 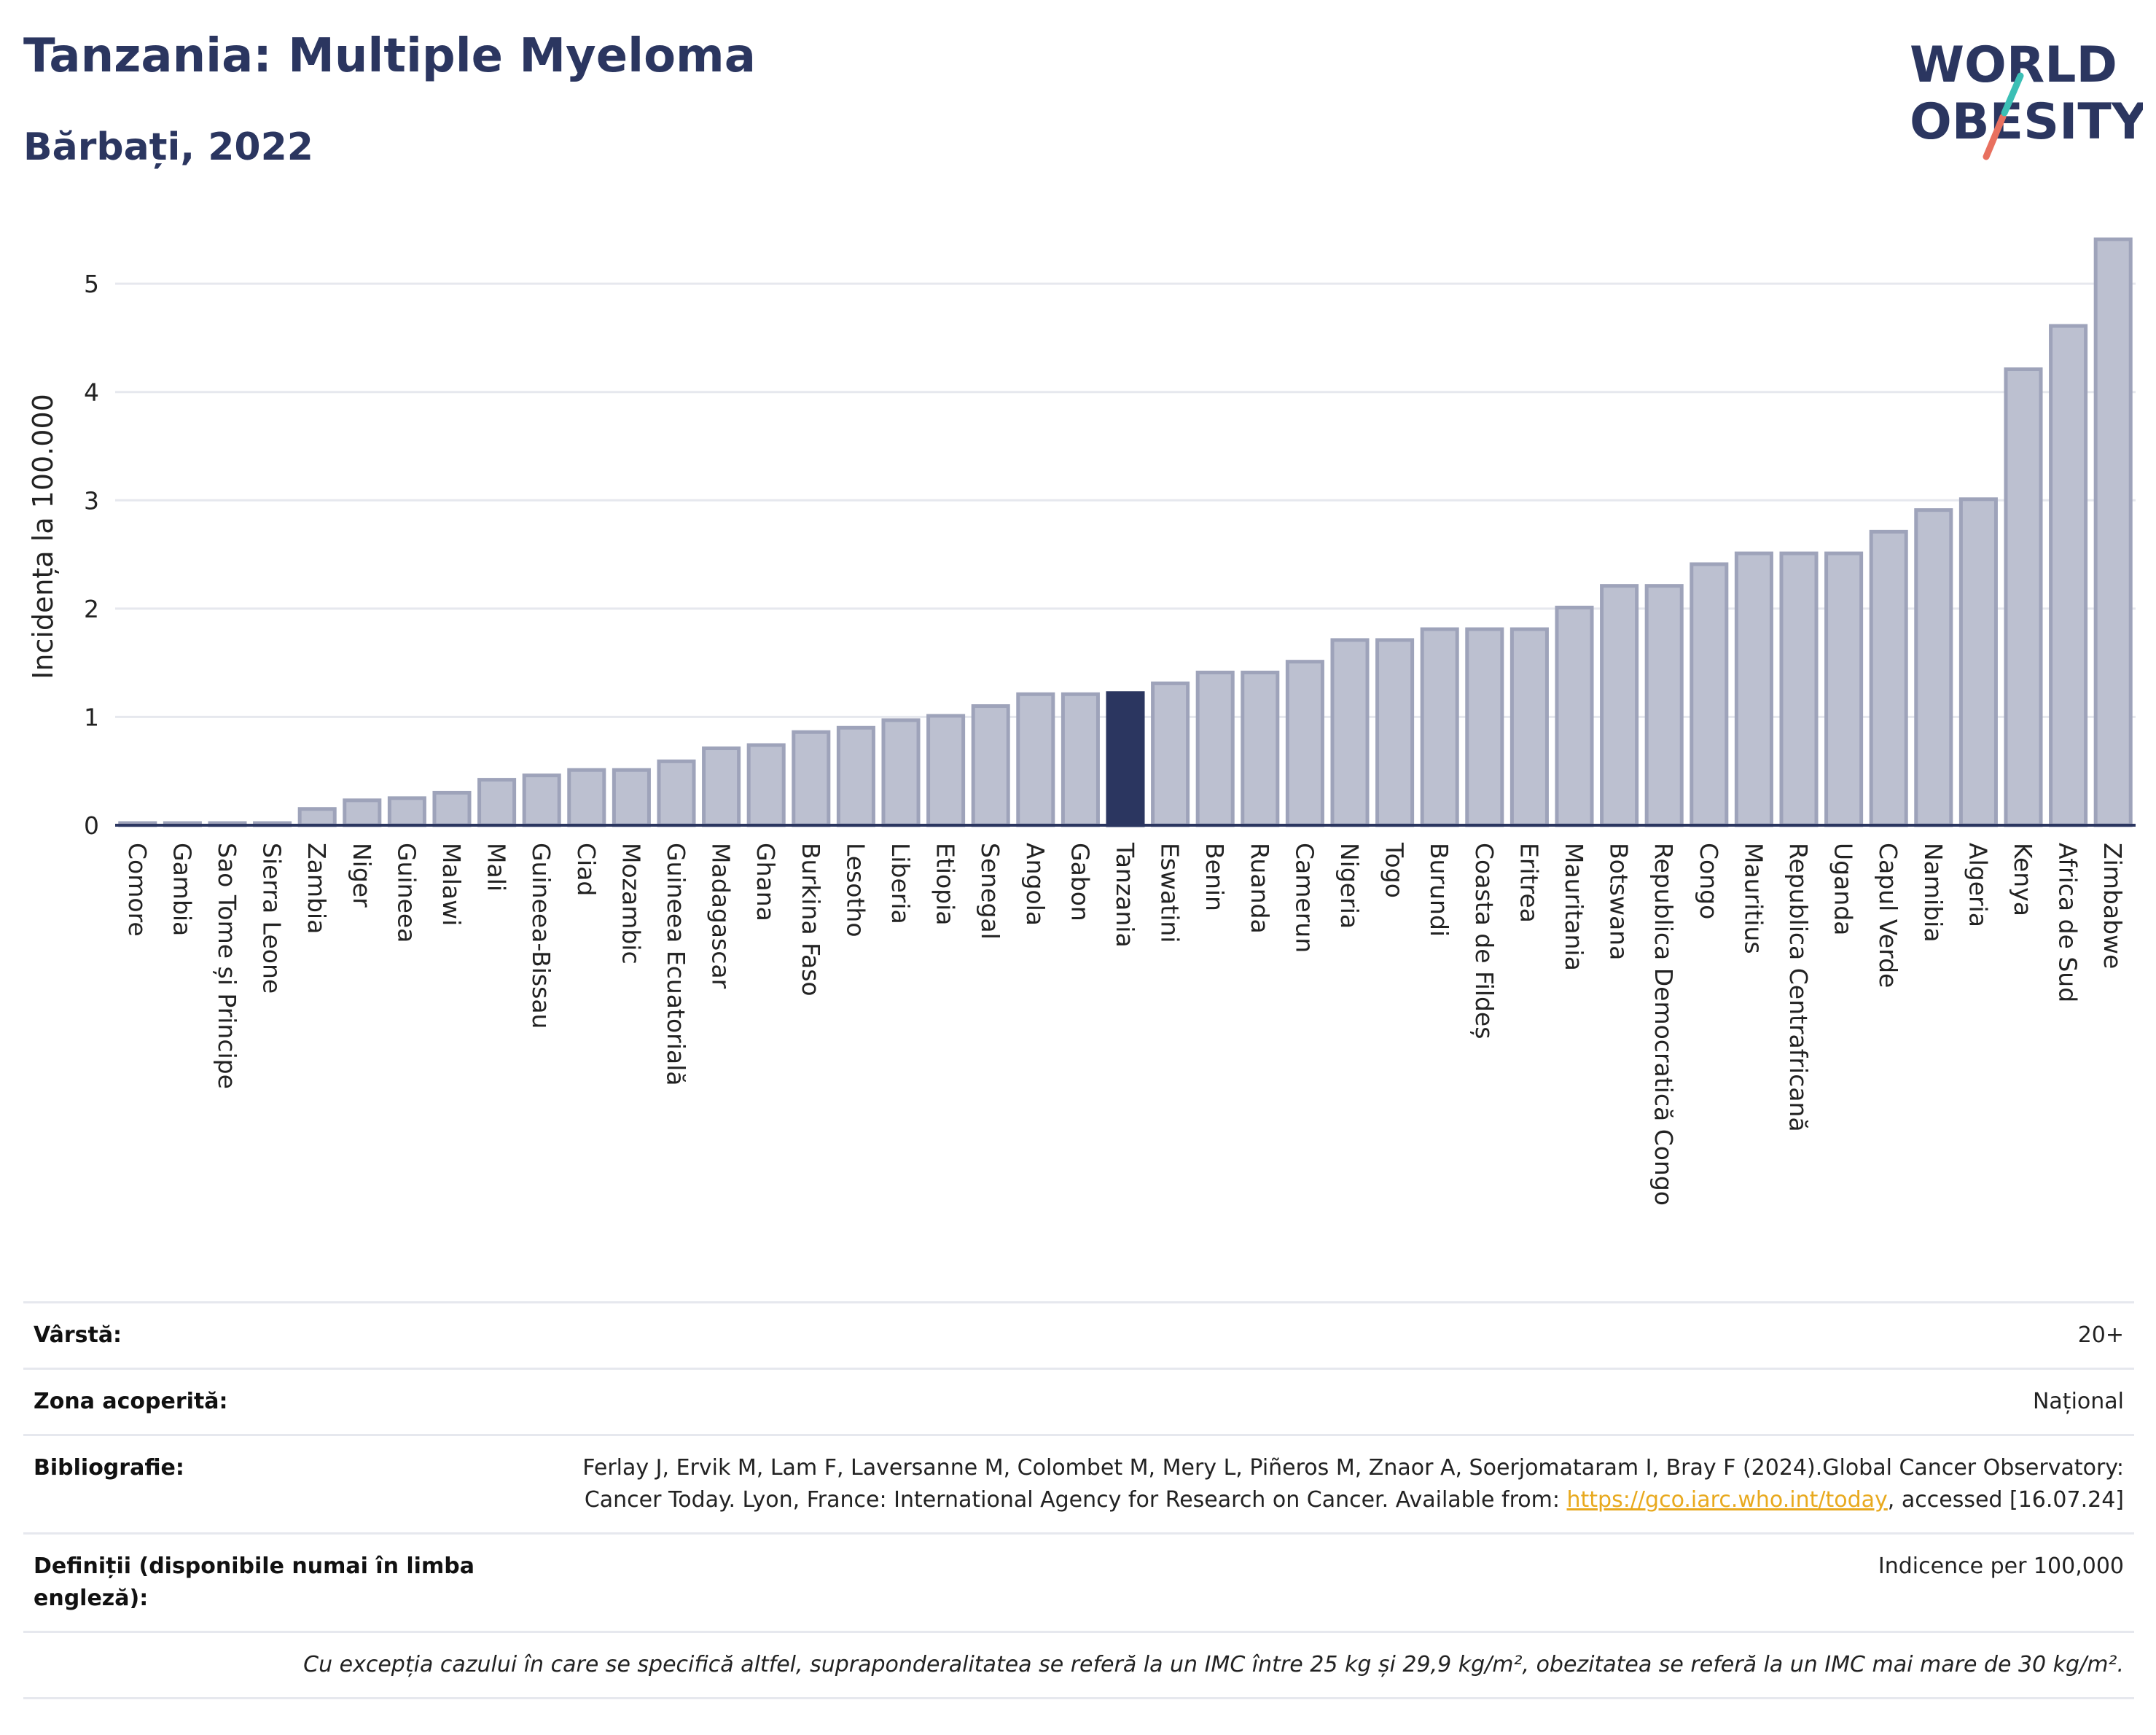 I want to click on logo-slash-teal, so click(x=2012, y=95).